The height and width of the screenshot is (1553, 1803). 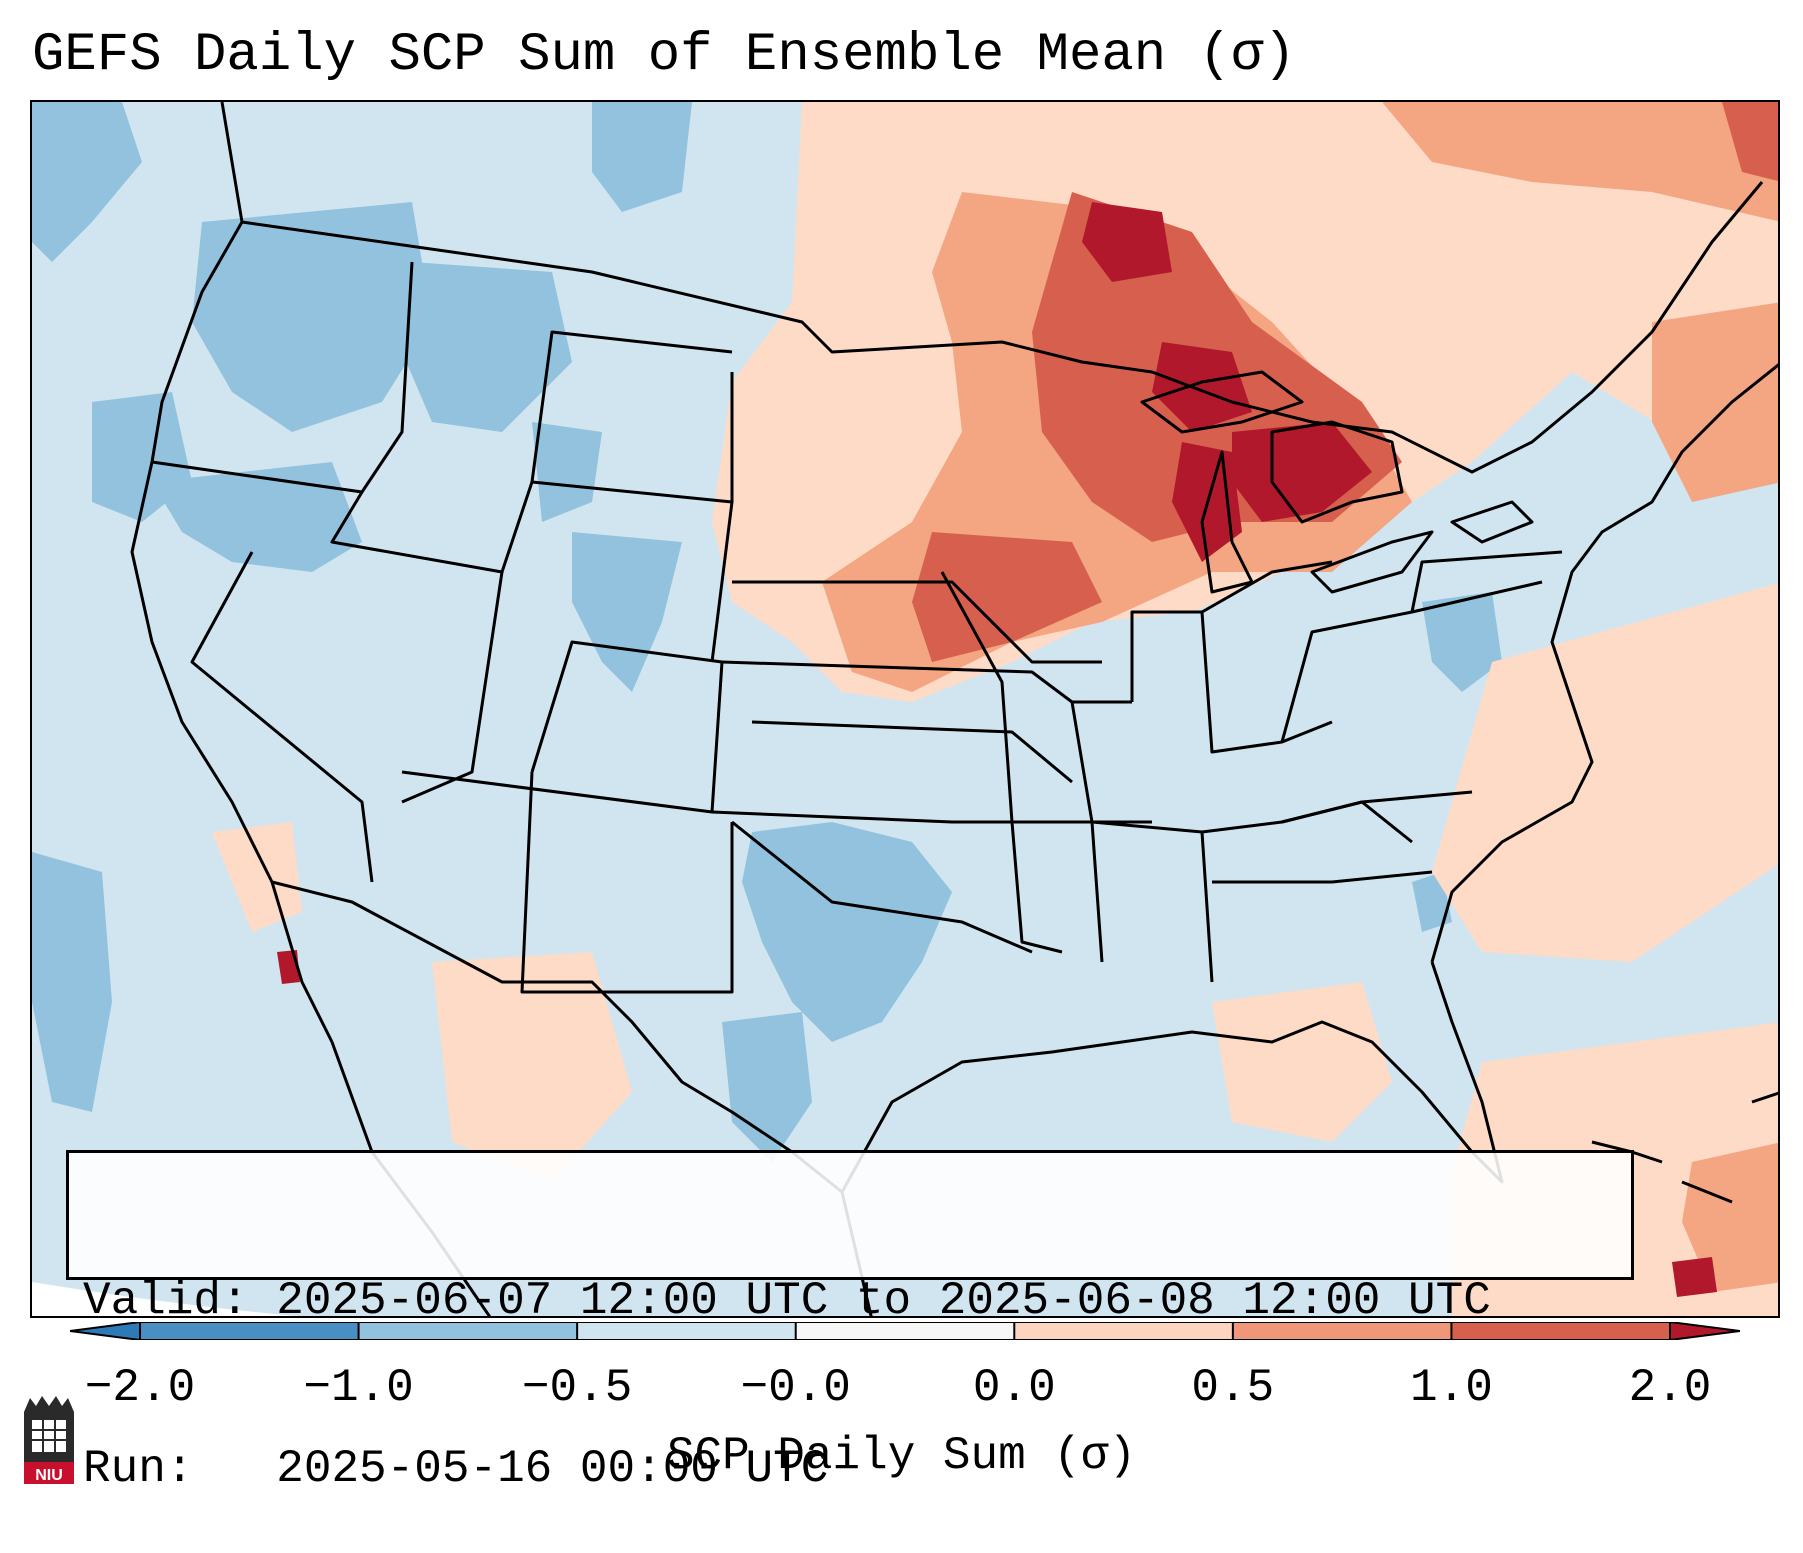 What do you see at coordinates (49, 1440) in the screenshot?
I see `niu-logo-icon: NIU` at bounding box center [49, 1440].